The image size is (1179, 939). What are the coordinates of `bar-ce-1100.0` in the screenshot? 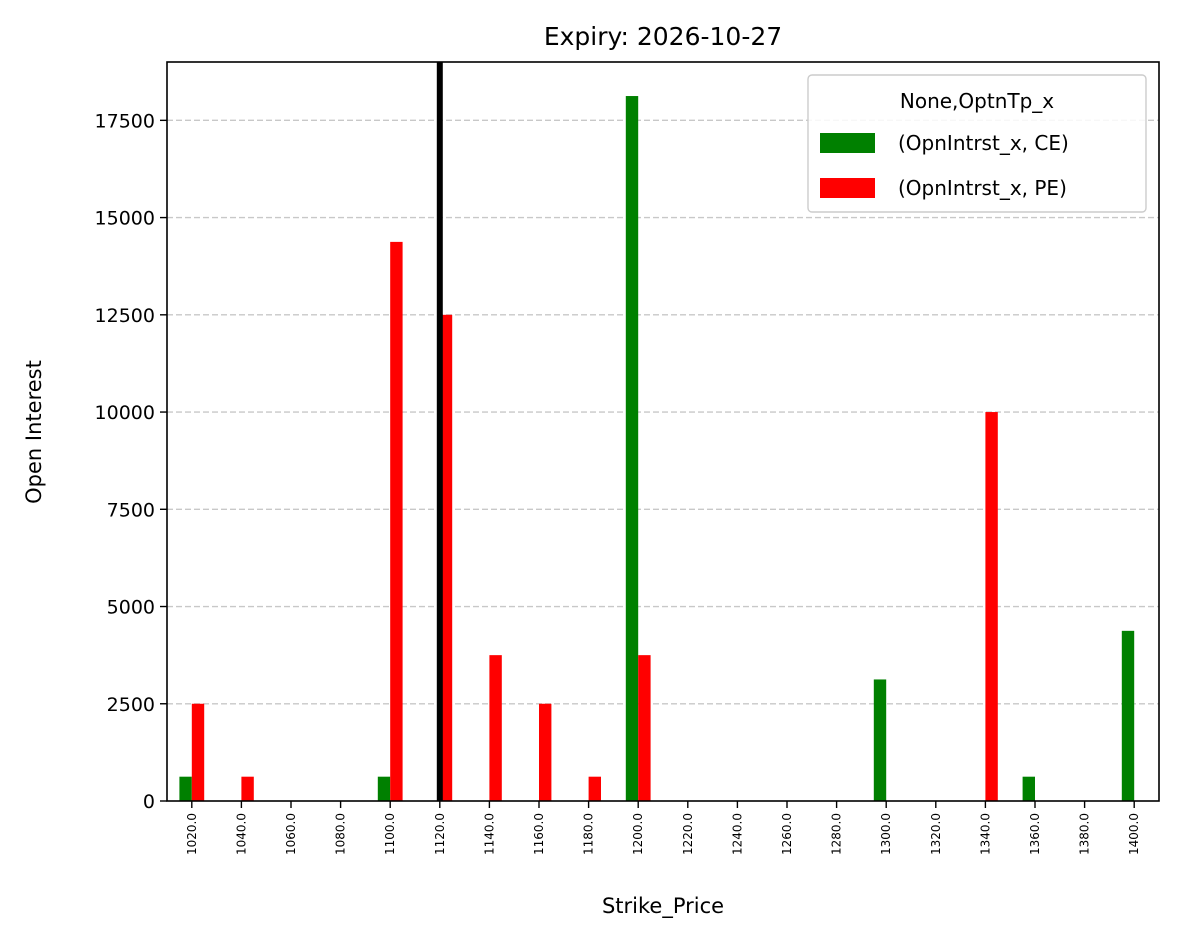 It's located at (384, 788).